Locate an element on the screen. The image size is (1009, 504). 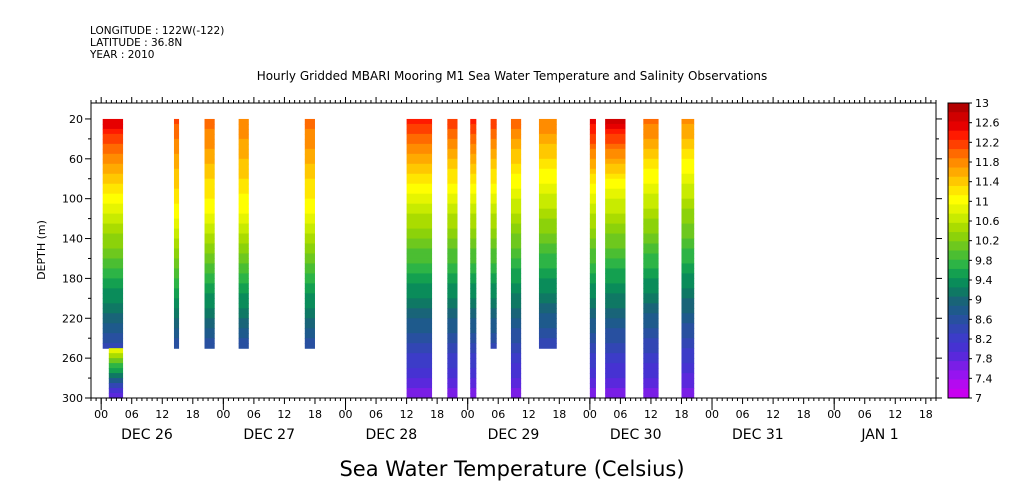
y-tick-label: 300 is located at coordinates (72, 398).